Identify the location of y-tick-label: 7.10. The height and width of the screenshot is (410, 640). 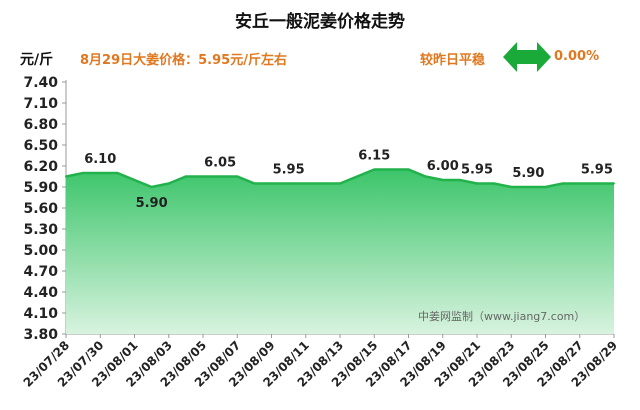
(40, 104).